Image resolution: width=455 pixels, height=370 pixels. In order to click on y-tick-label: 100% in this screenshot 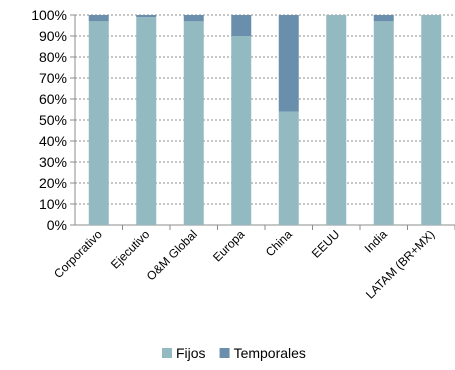, I will do `click(49, 15)`.